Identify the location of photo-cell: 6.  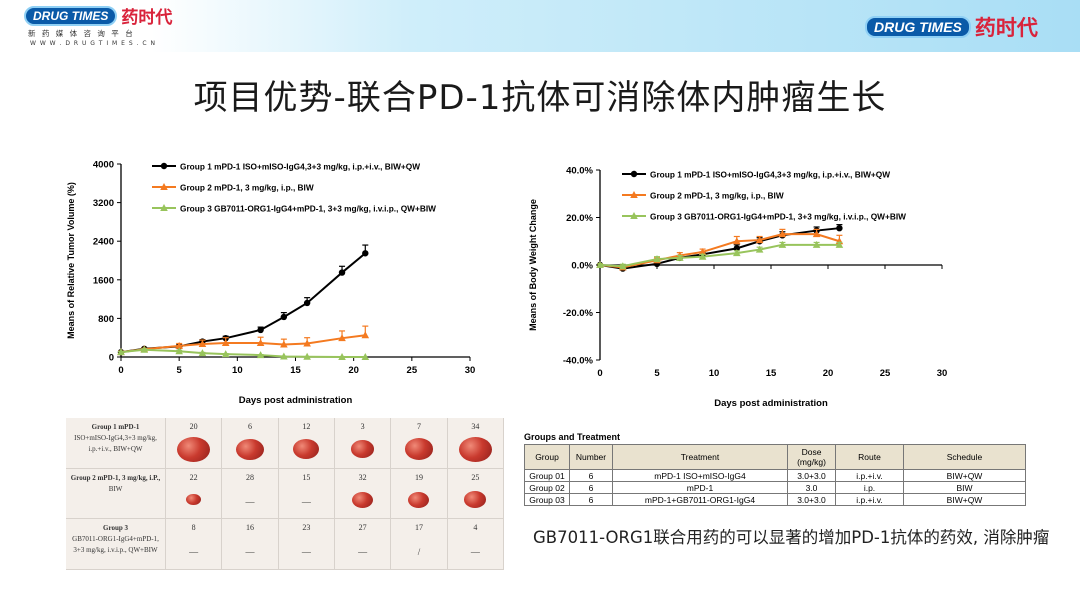
(250, 443).